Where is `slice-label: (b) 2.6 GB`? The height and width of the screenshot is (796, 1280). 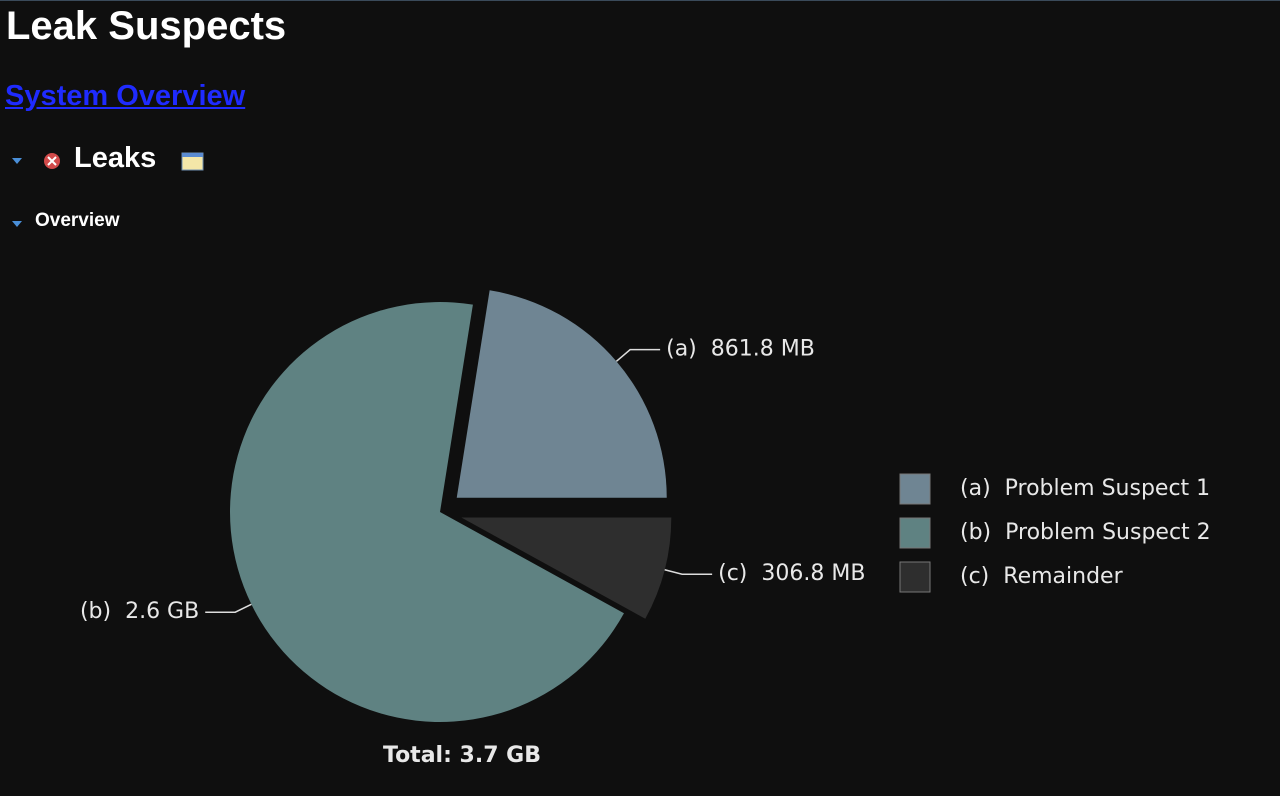 slice-label: (b) 2.6 GB is located at coordinates (139, 611).